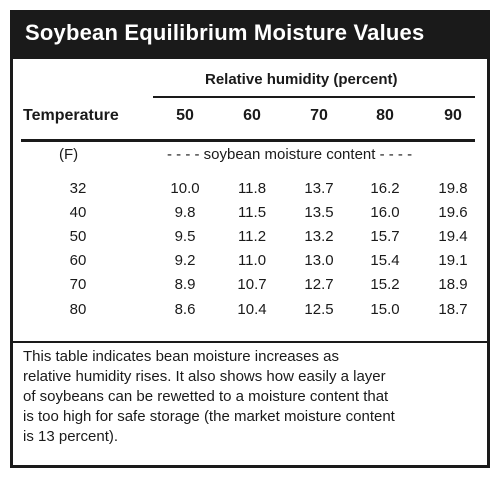  What do you see at coordinates (185, 236) in the screenshot?
I see `moisture-value-cell: 9.5` at bounding box center [185, 236].